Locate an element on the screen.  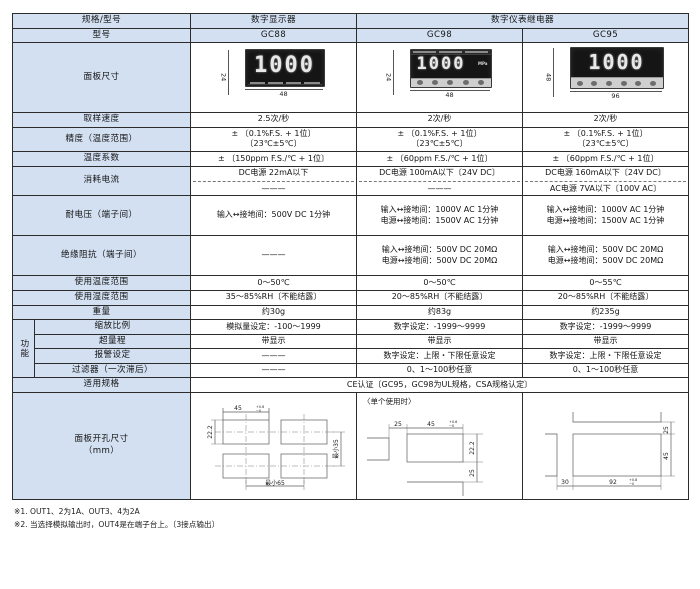
model-row: 型号 GC88 GC98 GC95 is located at coordinates (350, 35).